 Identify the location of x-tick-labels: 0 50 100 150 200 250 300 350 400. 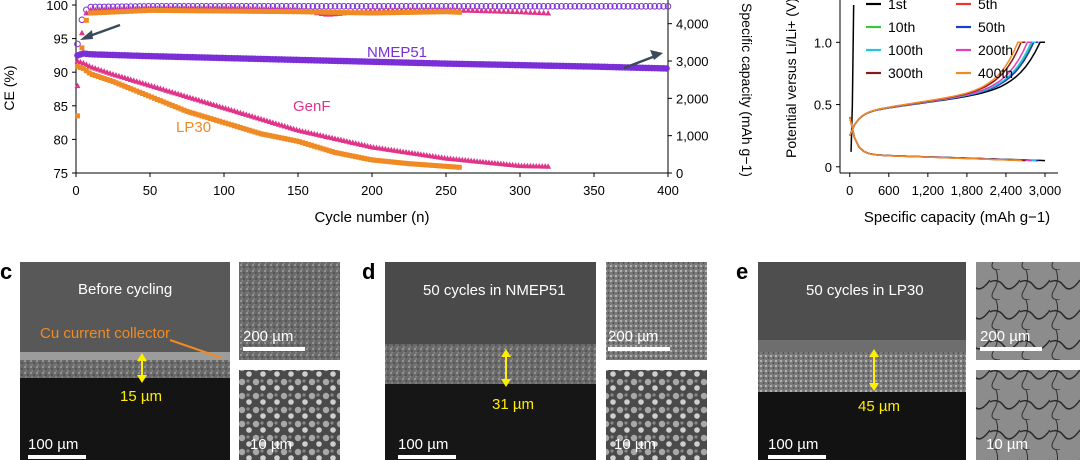
(375, 185).